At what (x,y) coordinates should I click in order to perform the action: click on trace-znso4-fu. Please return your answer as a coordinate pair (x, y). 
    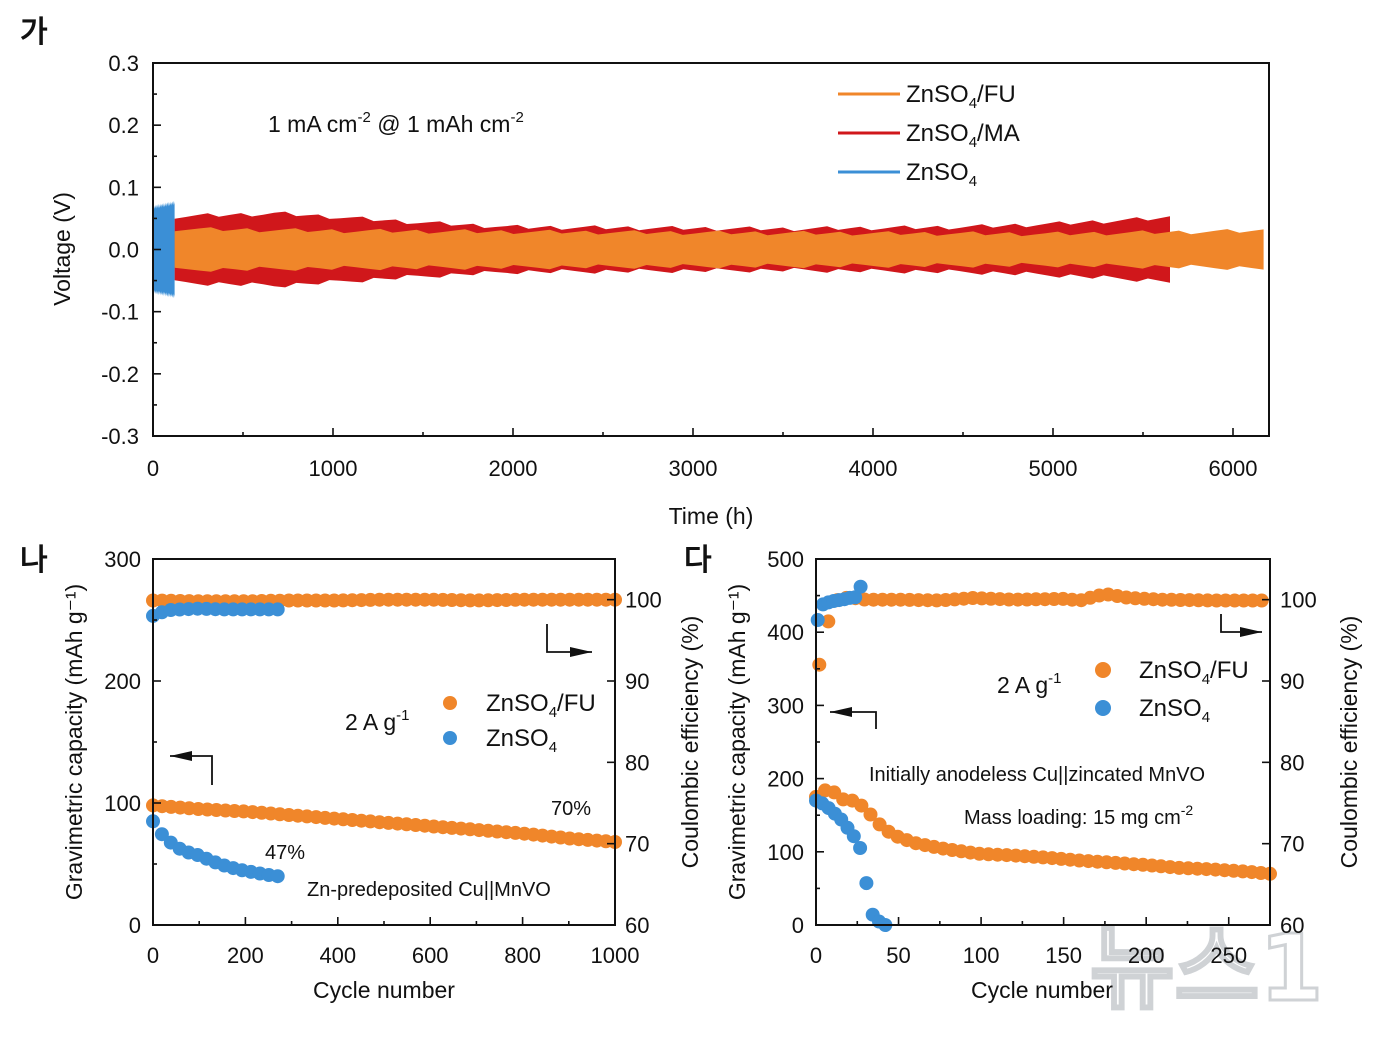
    Looking at the image, I should click on (719, 249).